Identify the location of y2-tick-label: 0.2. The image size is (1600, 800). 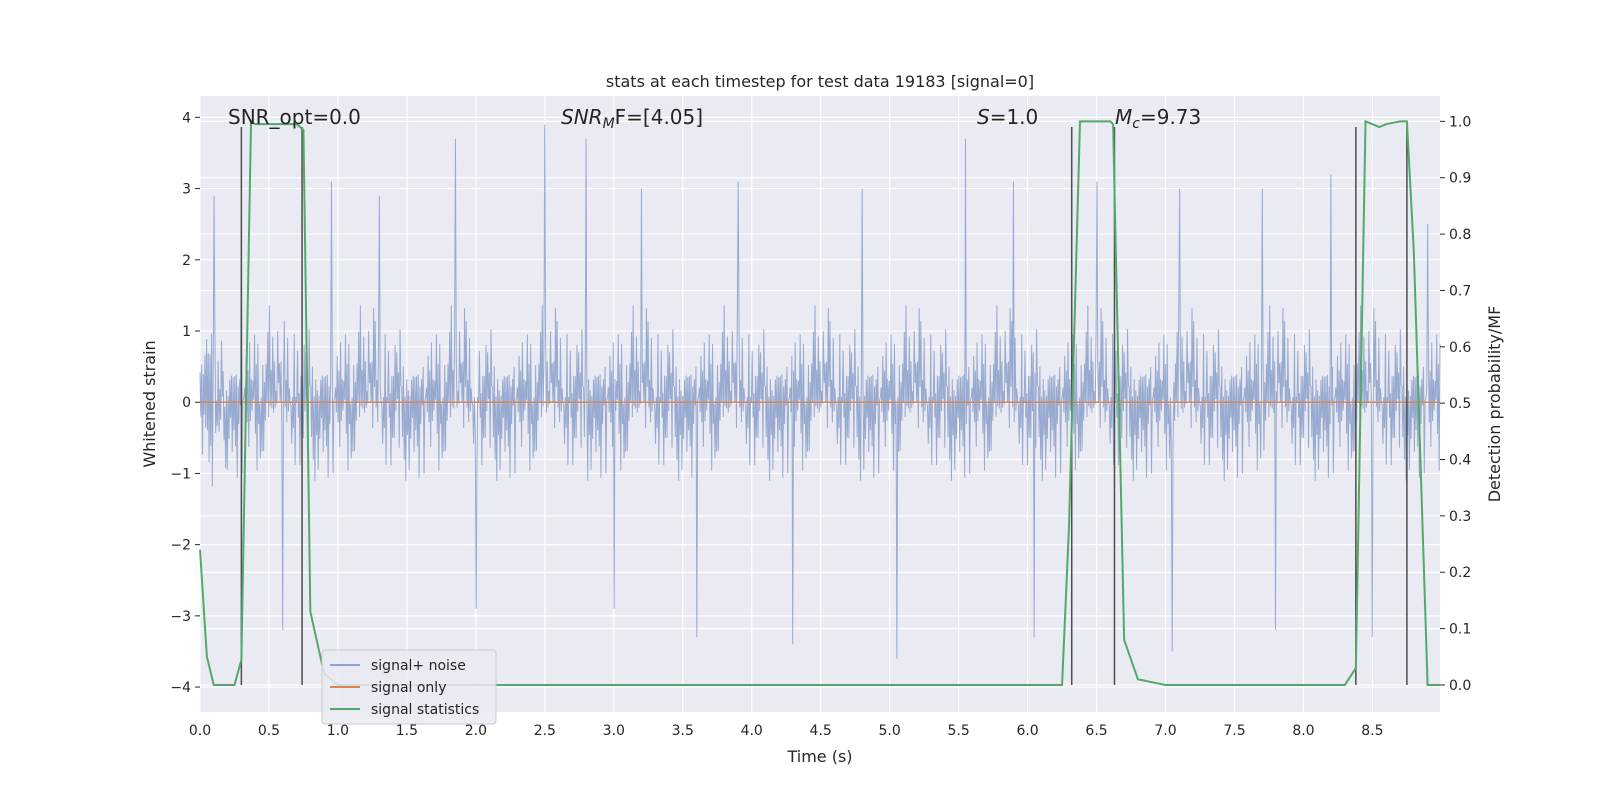
(1460, 573).